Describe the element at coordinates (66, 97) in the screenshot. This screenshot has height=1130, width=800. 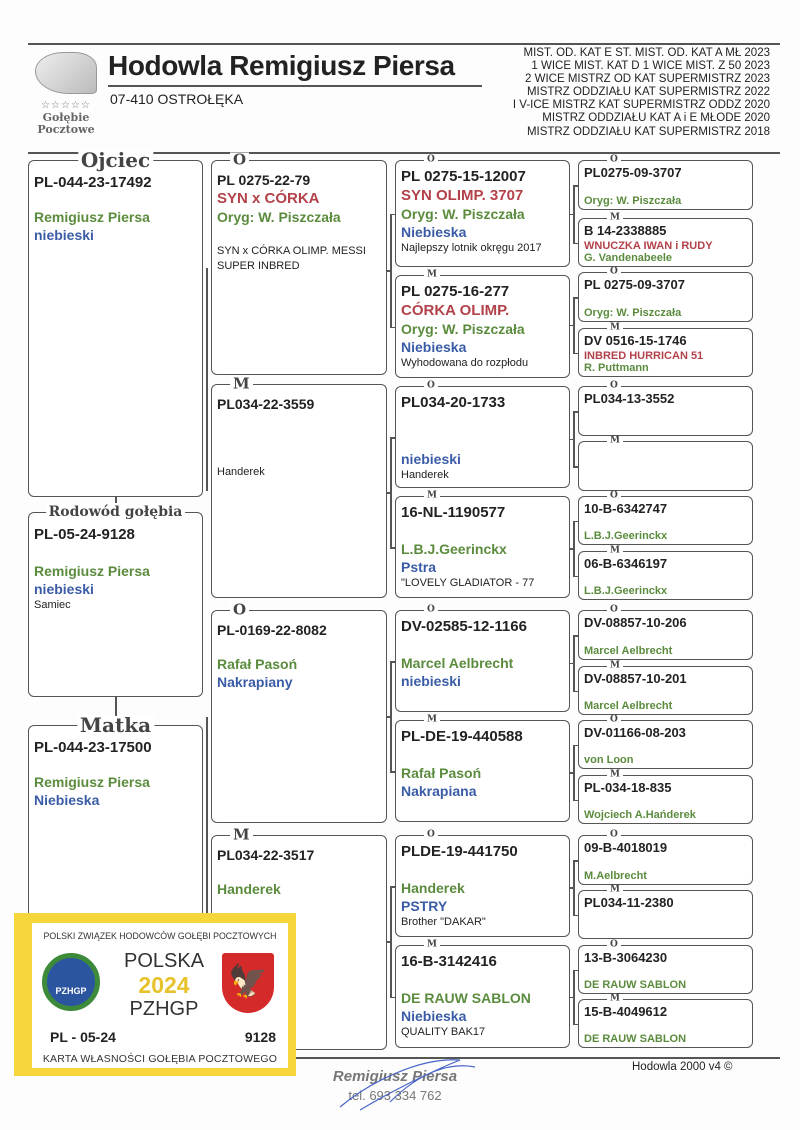
I see `logo: ☆☆☆☆☆ Gołębie Pocztowe` at that location.